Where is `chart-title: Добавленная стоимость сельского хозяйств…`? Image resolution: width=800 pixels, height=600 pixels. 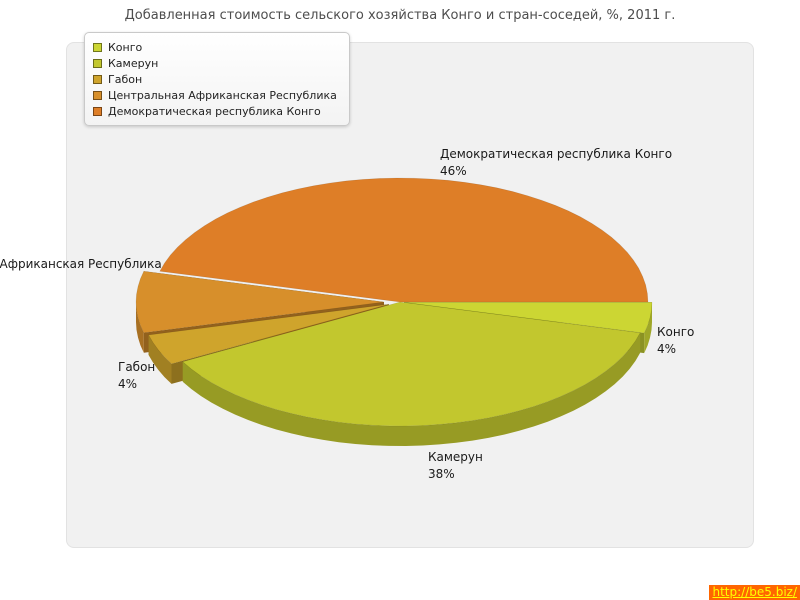 chart-title: Добавленная стоимость сельского хозяйств… is located at coordinates (400, 15).